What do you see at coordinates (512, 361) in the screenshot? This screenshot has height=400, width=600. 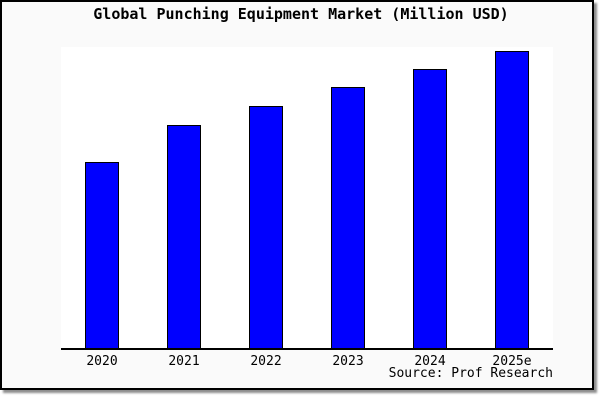 I see `x-tick-label-2025e: 2025e` at bounding box center [512, 361].